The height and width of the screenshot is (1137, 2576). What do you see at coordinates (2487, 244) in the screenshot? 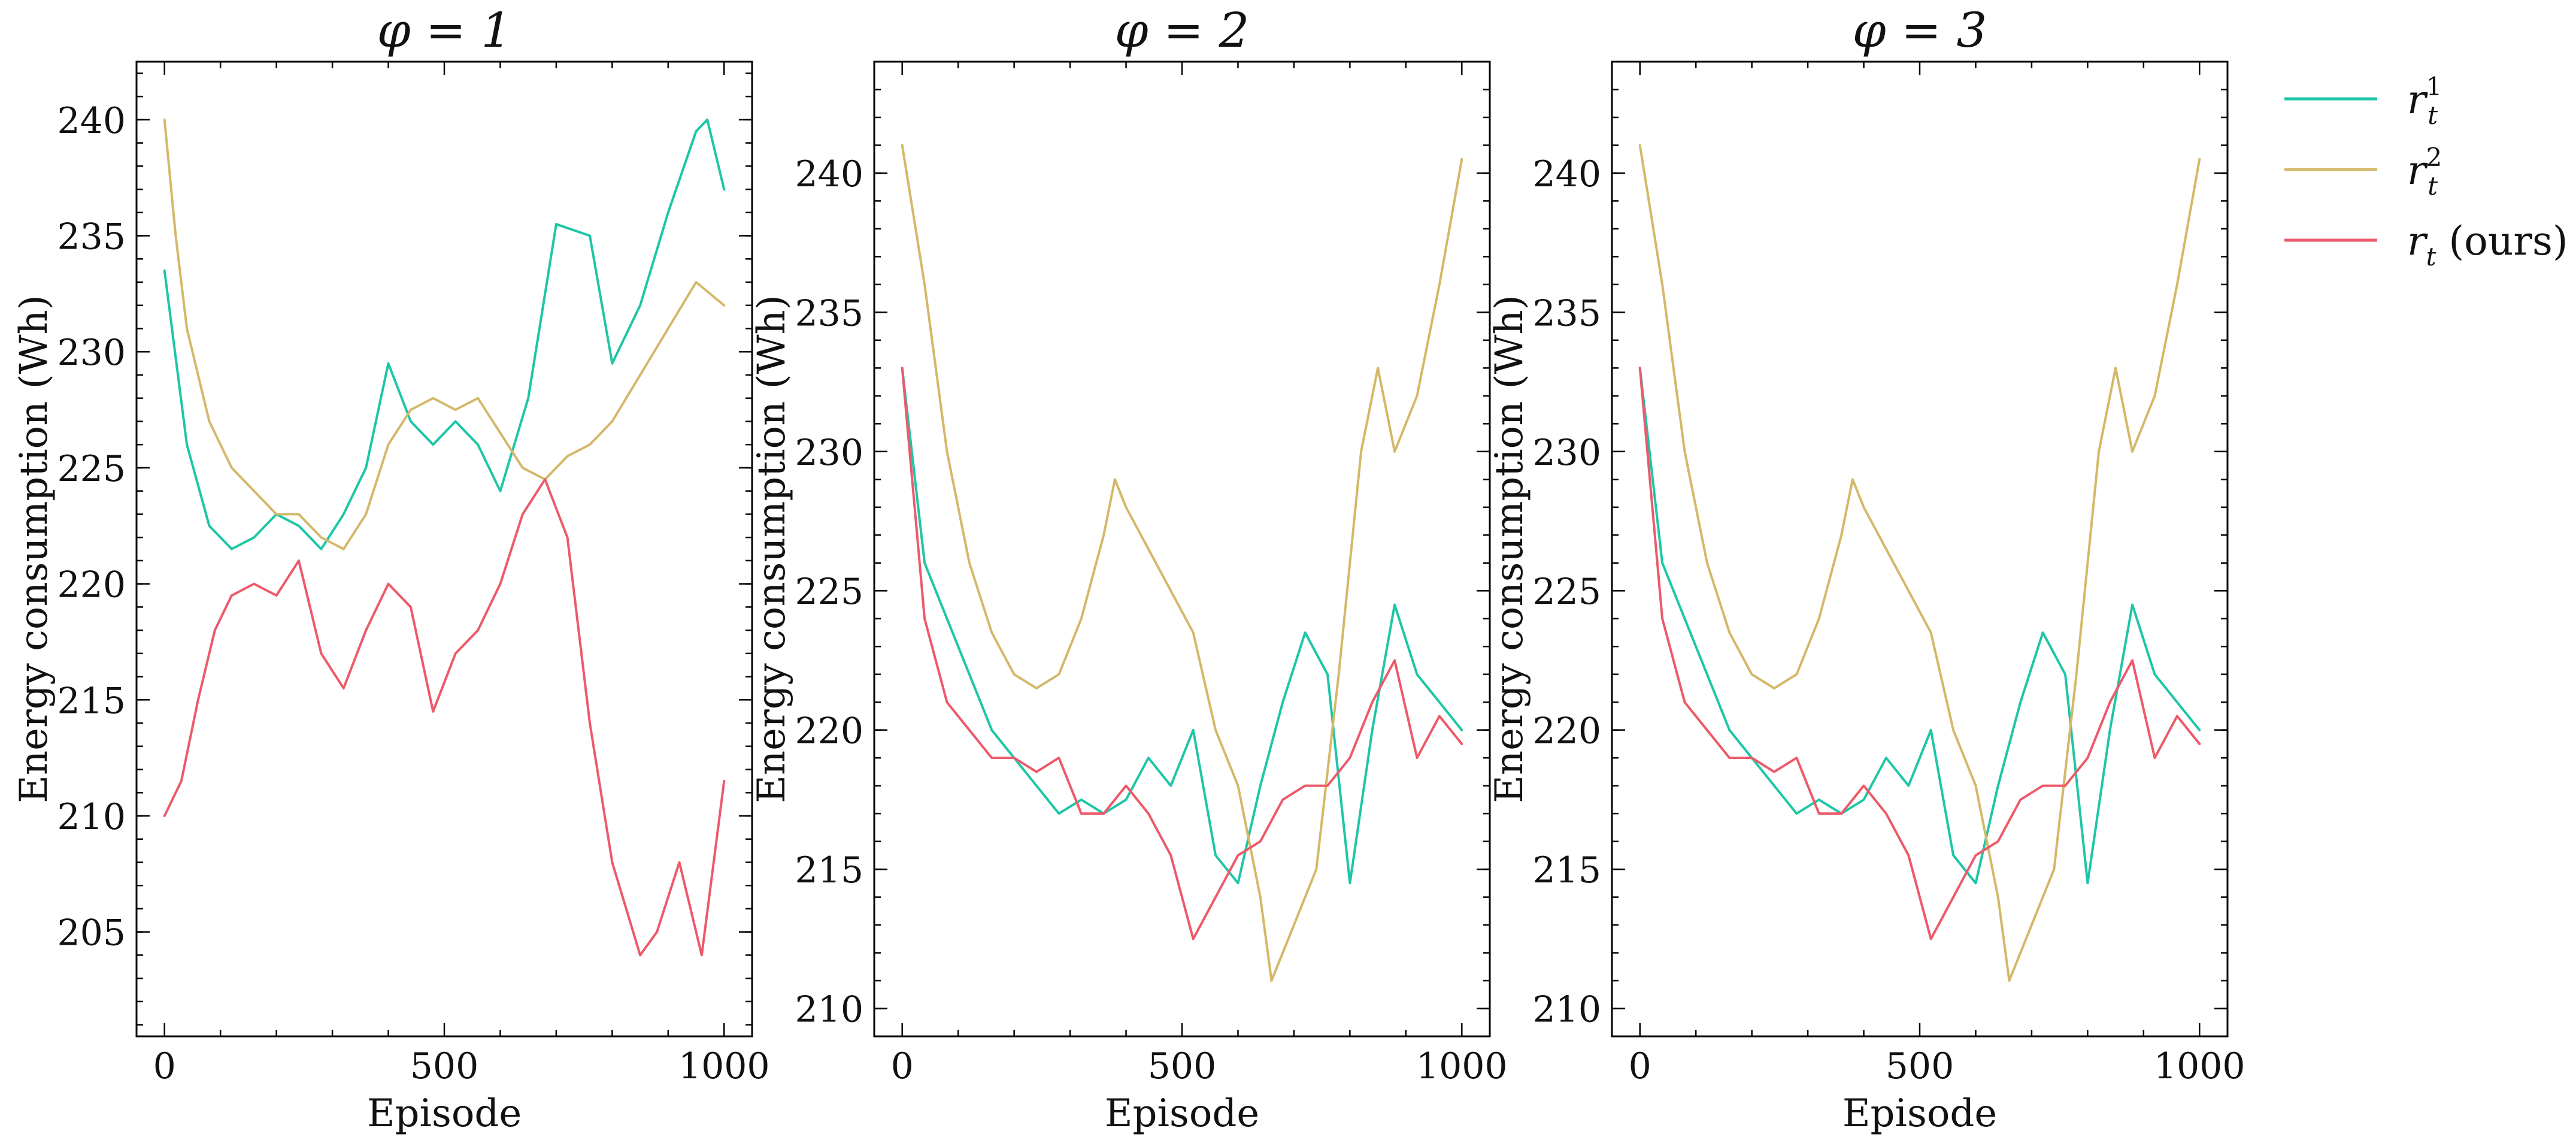
I see `legend-label-3: rt (ours)` at bounding box center [2487, 244].